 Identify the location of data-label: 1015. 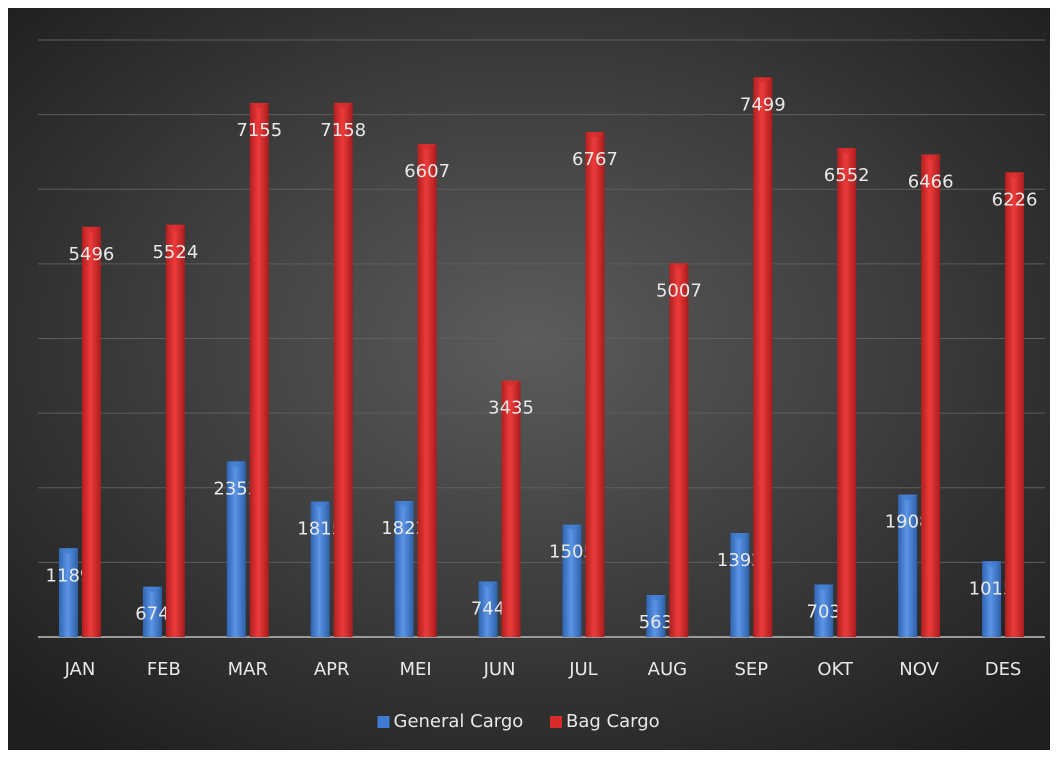
(992, 588).